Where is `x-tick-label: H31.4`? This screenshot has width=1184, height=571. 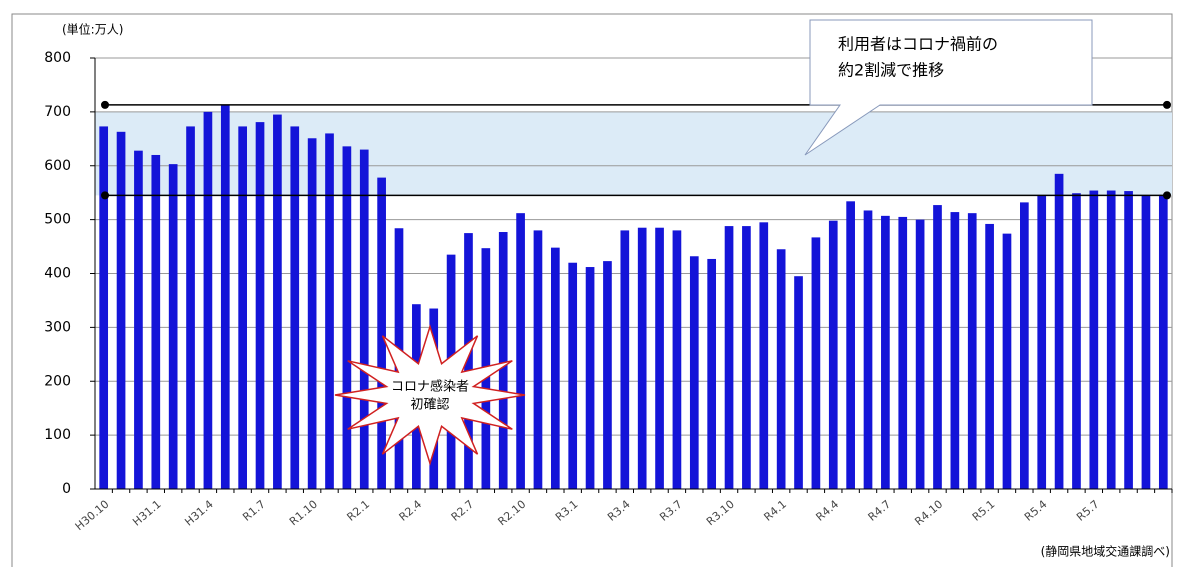 x-tick-label: H31.4 is located at coordinates (198, 513).